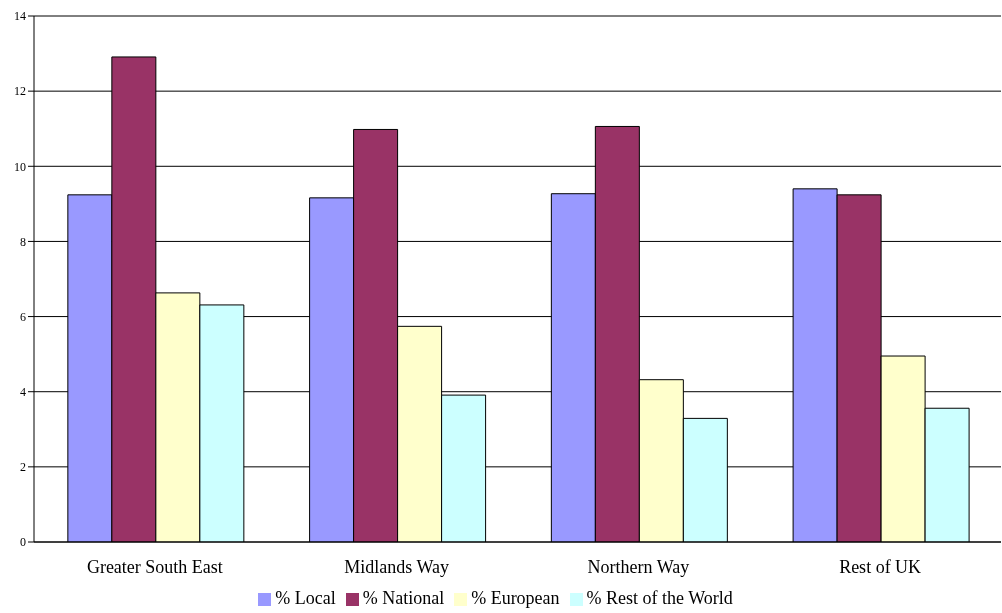 This screenshot has width=1002, height=613. Describe the element at coordinates (305, 598) in the screenshot. I see `legend-label: % Local` at that location.